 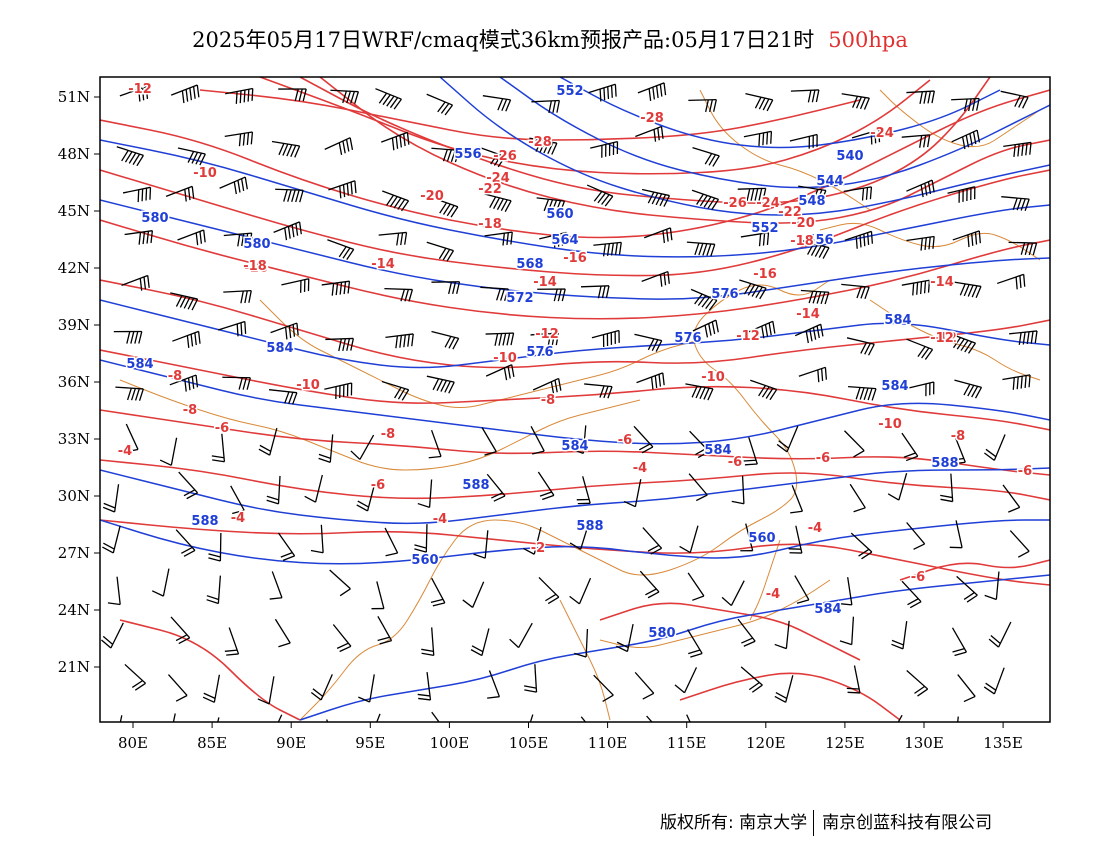 I want to click on temperature-contour-label: -6, so click(x=1025, y=471).